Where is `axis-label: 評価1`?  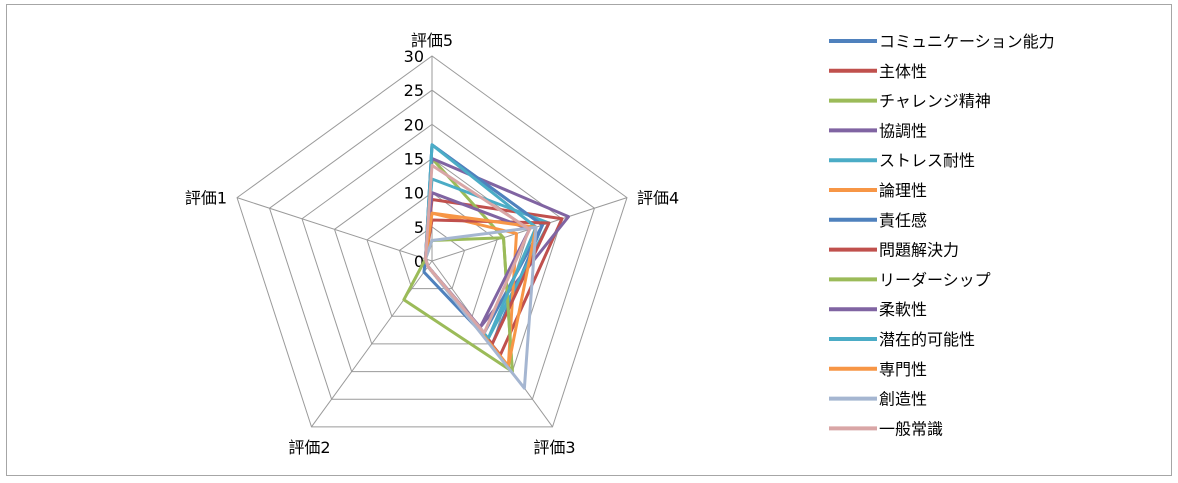
axis-label: 評価1 is located at coordinates (206, 198).